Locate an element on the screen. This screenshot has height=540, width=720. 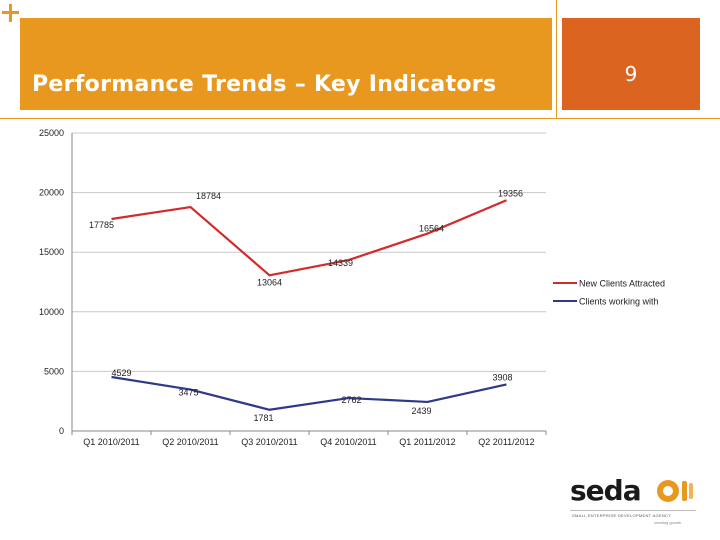
legend-label: Clients working with is located at coordinates (619, 302).